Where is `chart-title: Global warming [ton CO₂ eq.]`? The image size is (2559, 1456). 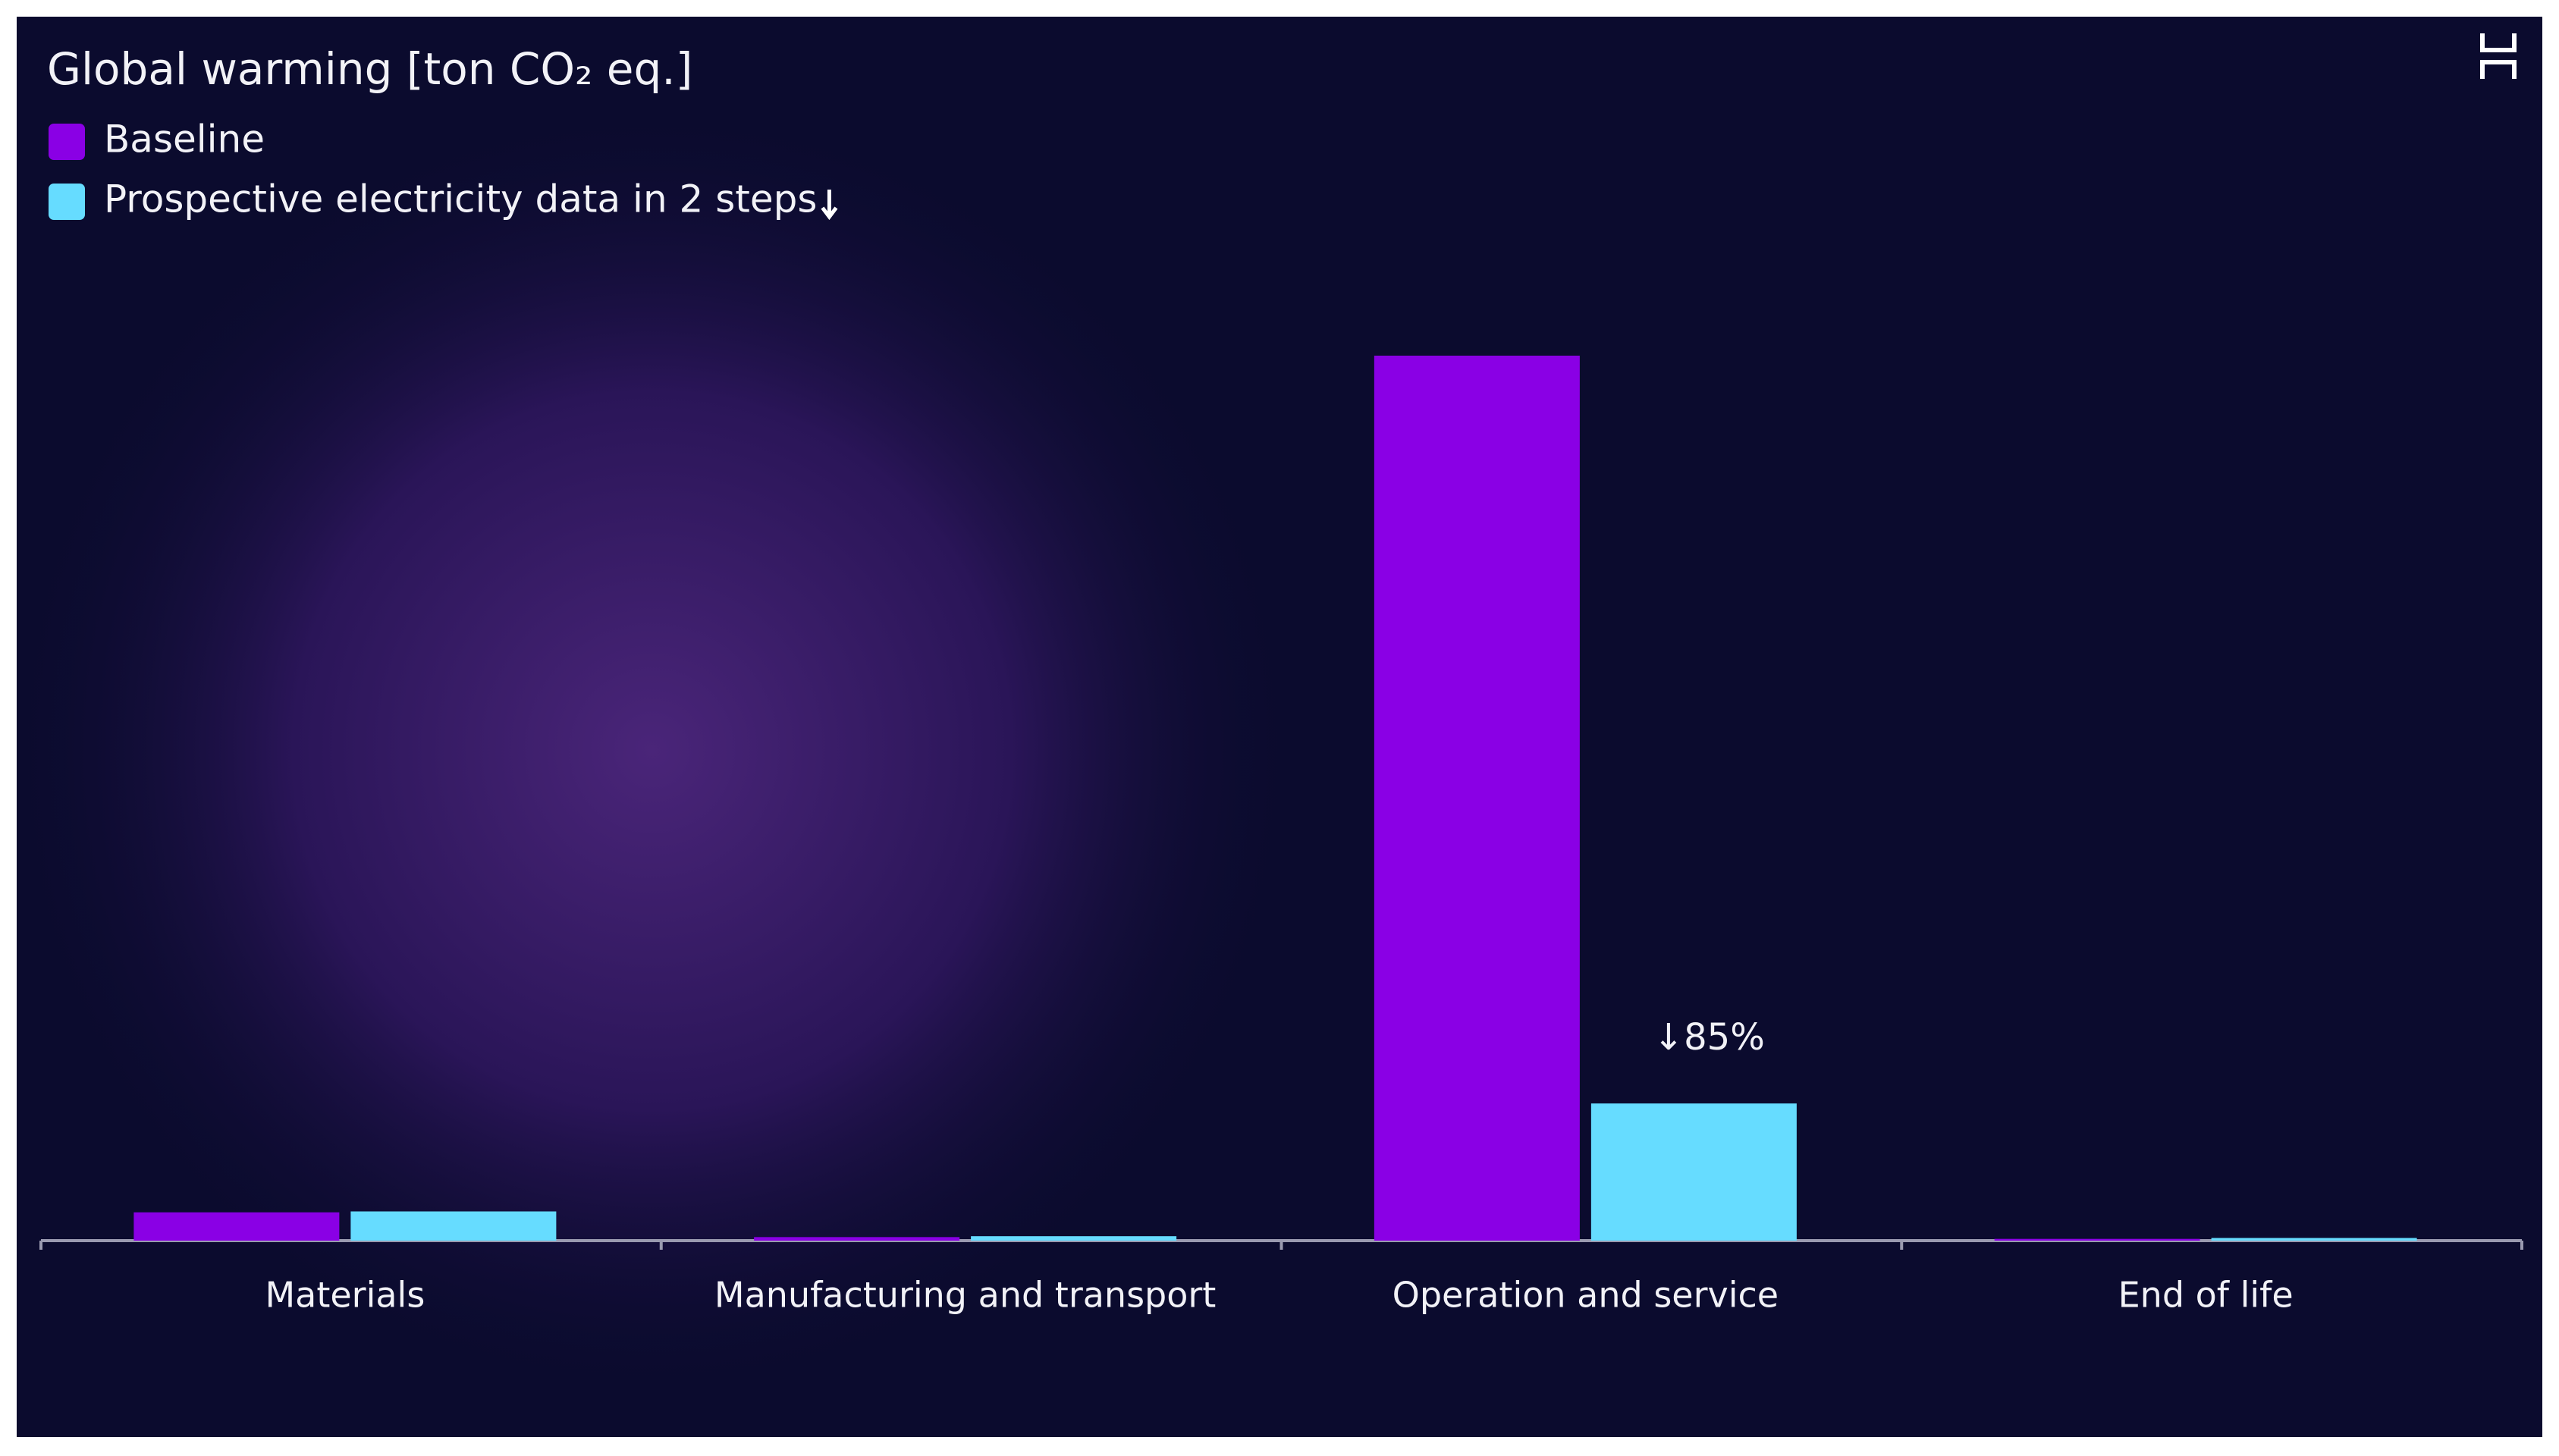
chart-title: Global warming [ton CO₂ eq.] is located at coordinates (369, 69).